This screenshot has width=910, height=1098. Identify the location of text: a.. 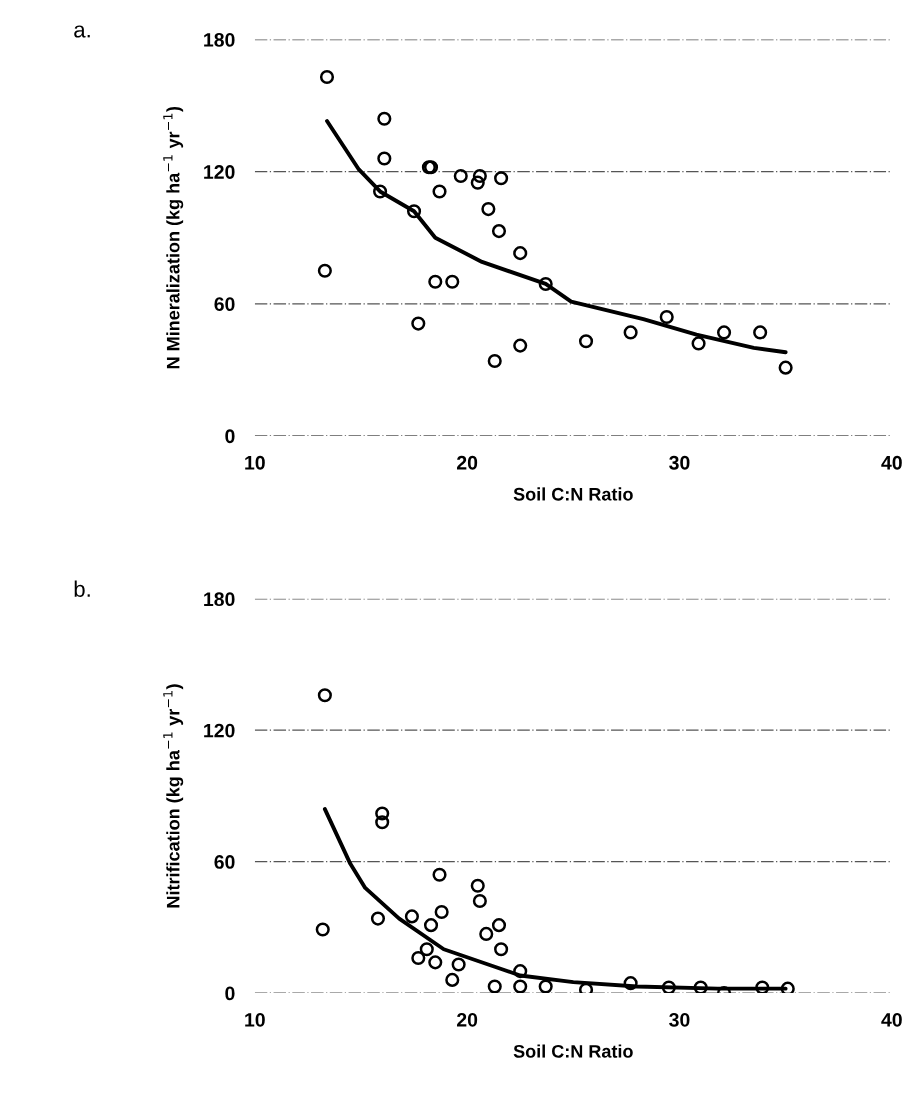
(82, 31).